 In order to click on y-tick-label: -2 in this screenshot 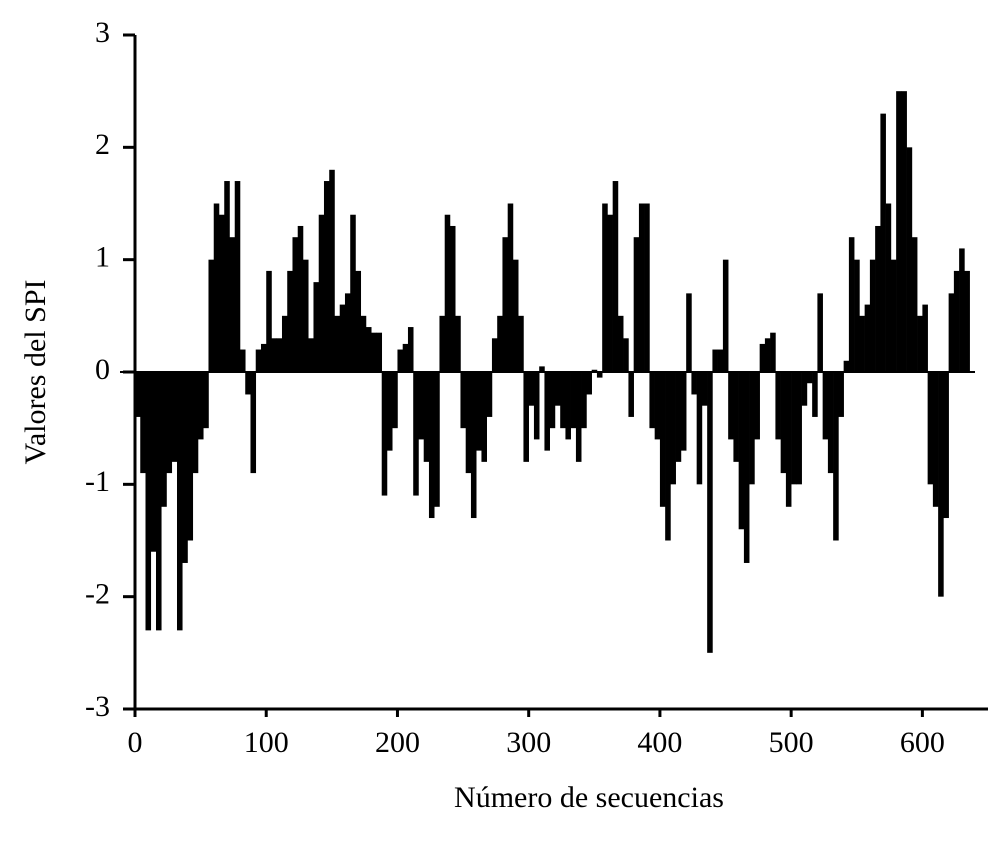, I will do `click(97, 594)`.